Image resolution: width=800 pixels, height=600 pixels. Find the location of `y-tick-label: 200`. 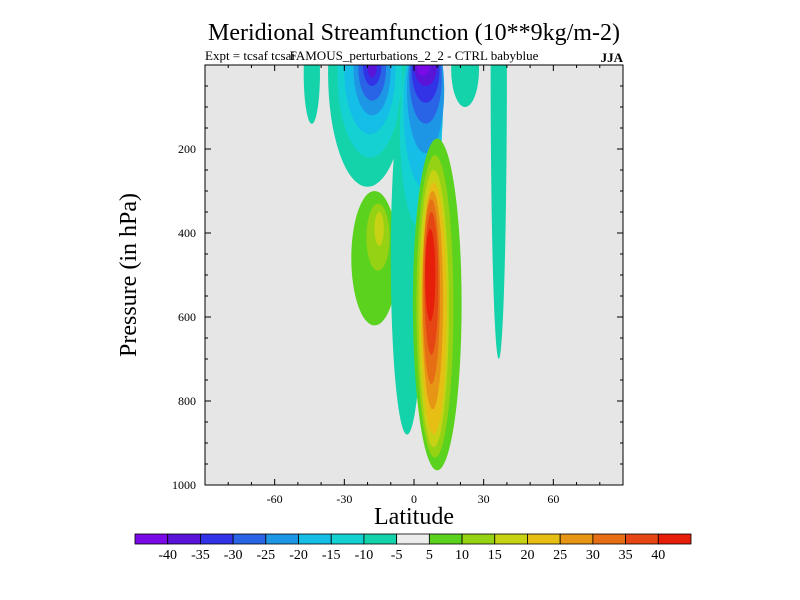

y-tick-label: 200 is located at coordinates (187, 149).